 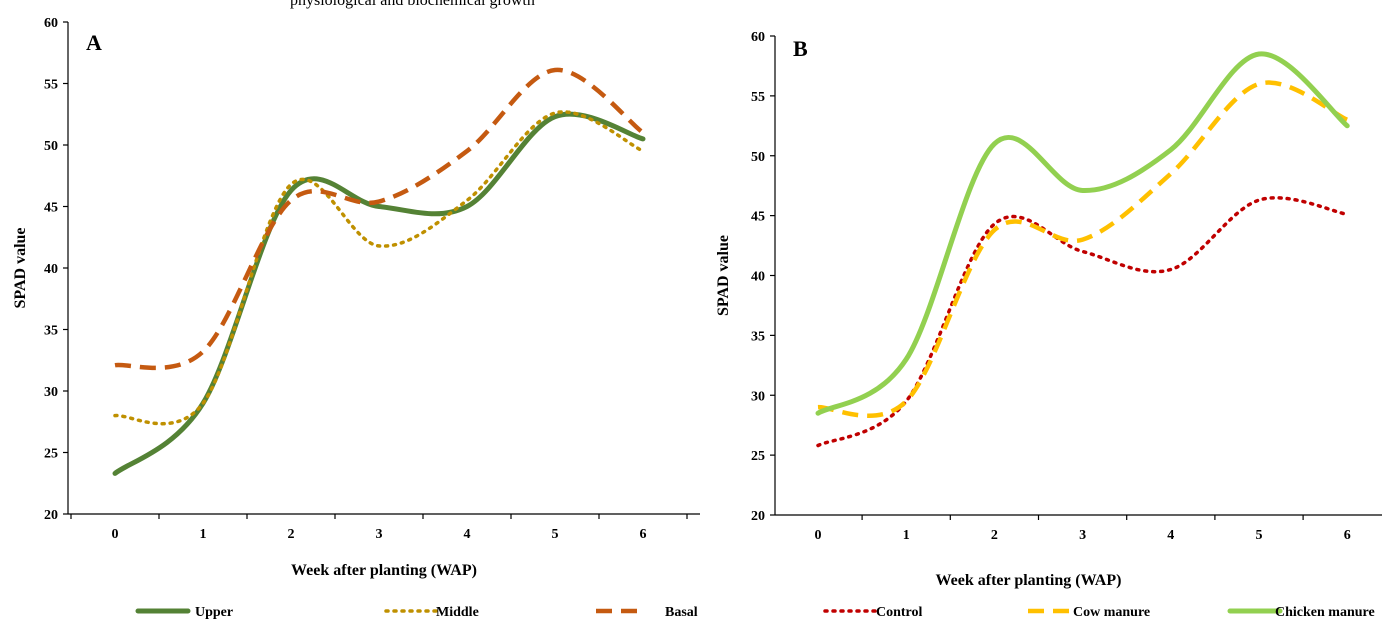 I want to click on legend-label: Chicken manure, so click(x=1325, y=612).